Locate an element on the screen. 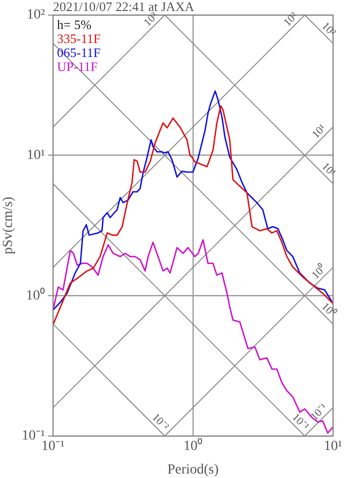 This screenshot has width=347, height=478. x-tick-label: 10⁻¹ is located at coordinates (53, 446).